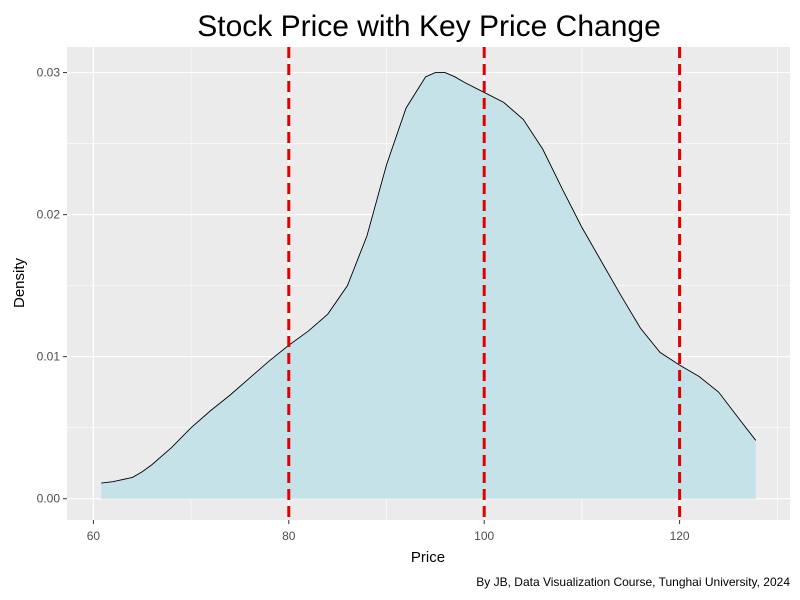 The image size is (800, 600). I want to click on chart-title: Stock Price with Key Price Change, so click(429, 26).